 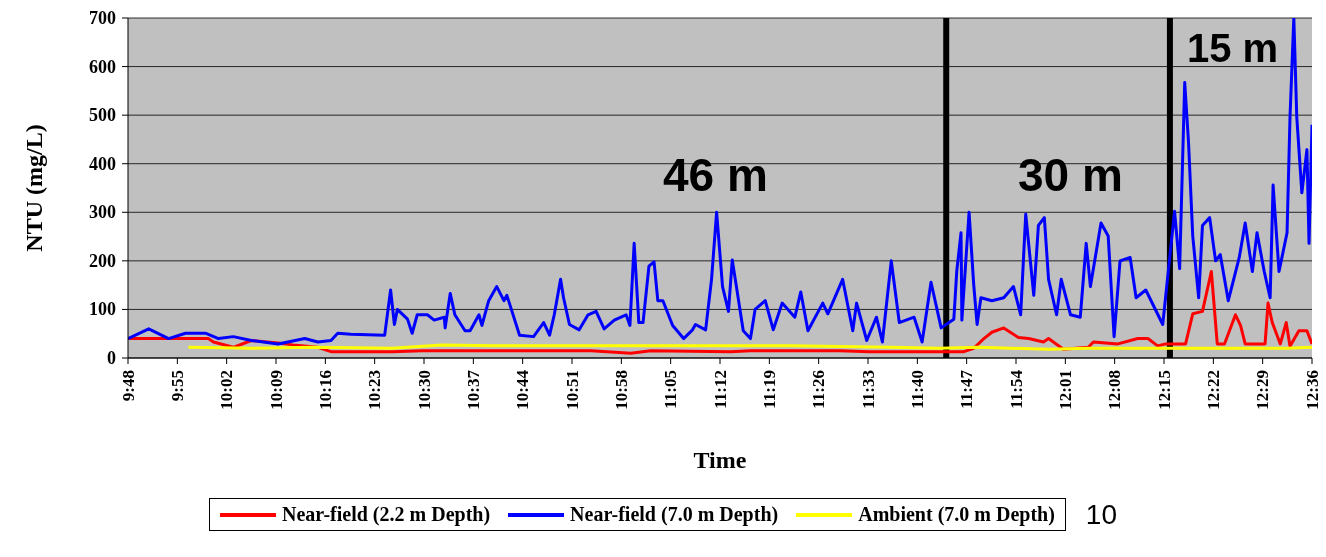 I want to click on x-tick-label: 9:48, so click(x=128, y=386).